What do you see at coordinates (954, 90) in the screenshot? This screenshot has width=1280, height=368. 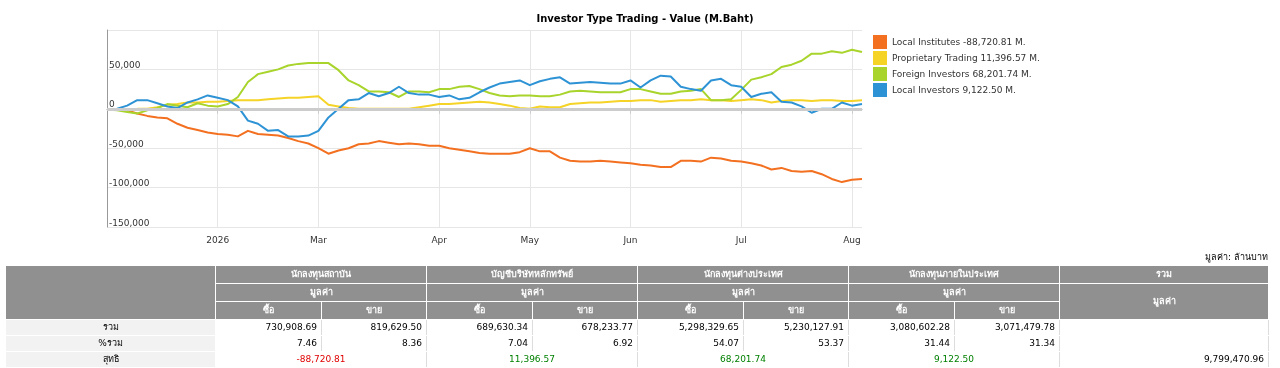 I see `legend-label: Local Investors 9,122.50 M.` at bounding box center [954, 90].